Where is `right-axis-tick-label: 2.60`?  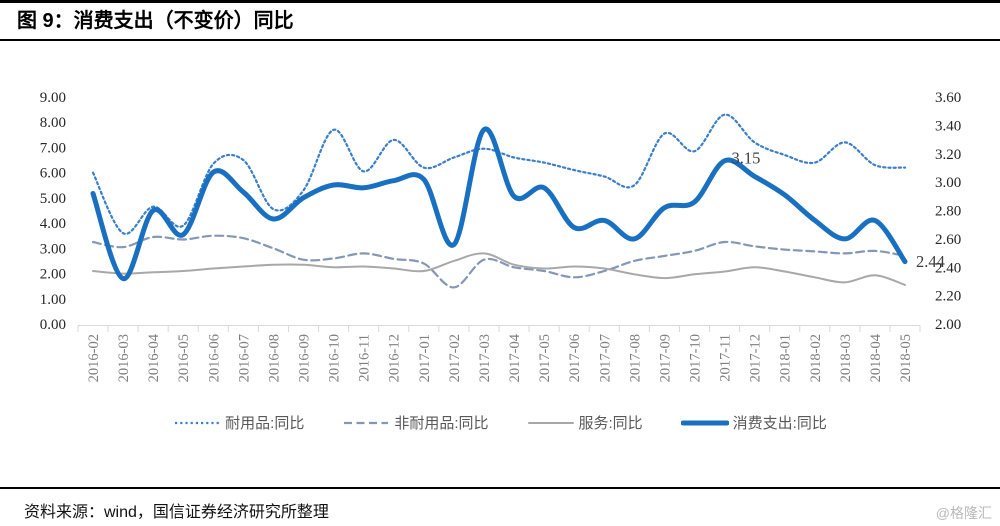
right-axis-tick-label: 2.60 is located at coordinates (948, 240).